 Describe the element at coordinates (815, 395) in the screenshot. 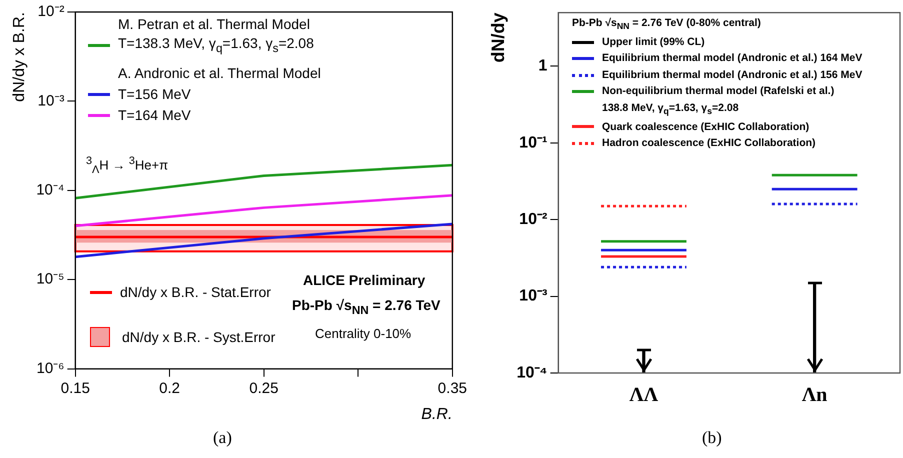

I see `x-tick-label: Λn` at that location.